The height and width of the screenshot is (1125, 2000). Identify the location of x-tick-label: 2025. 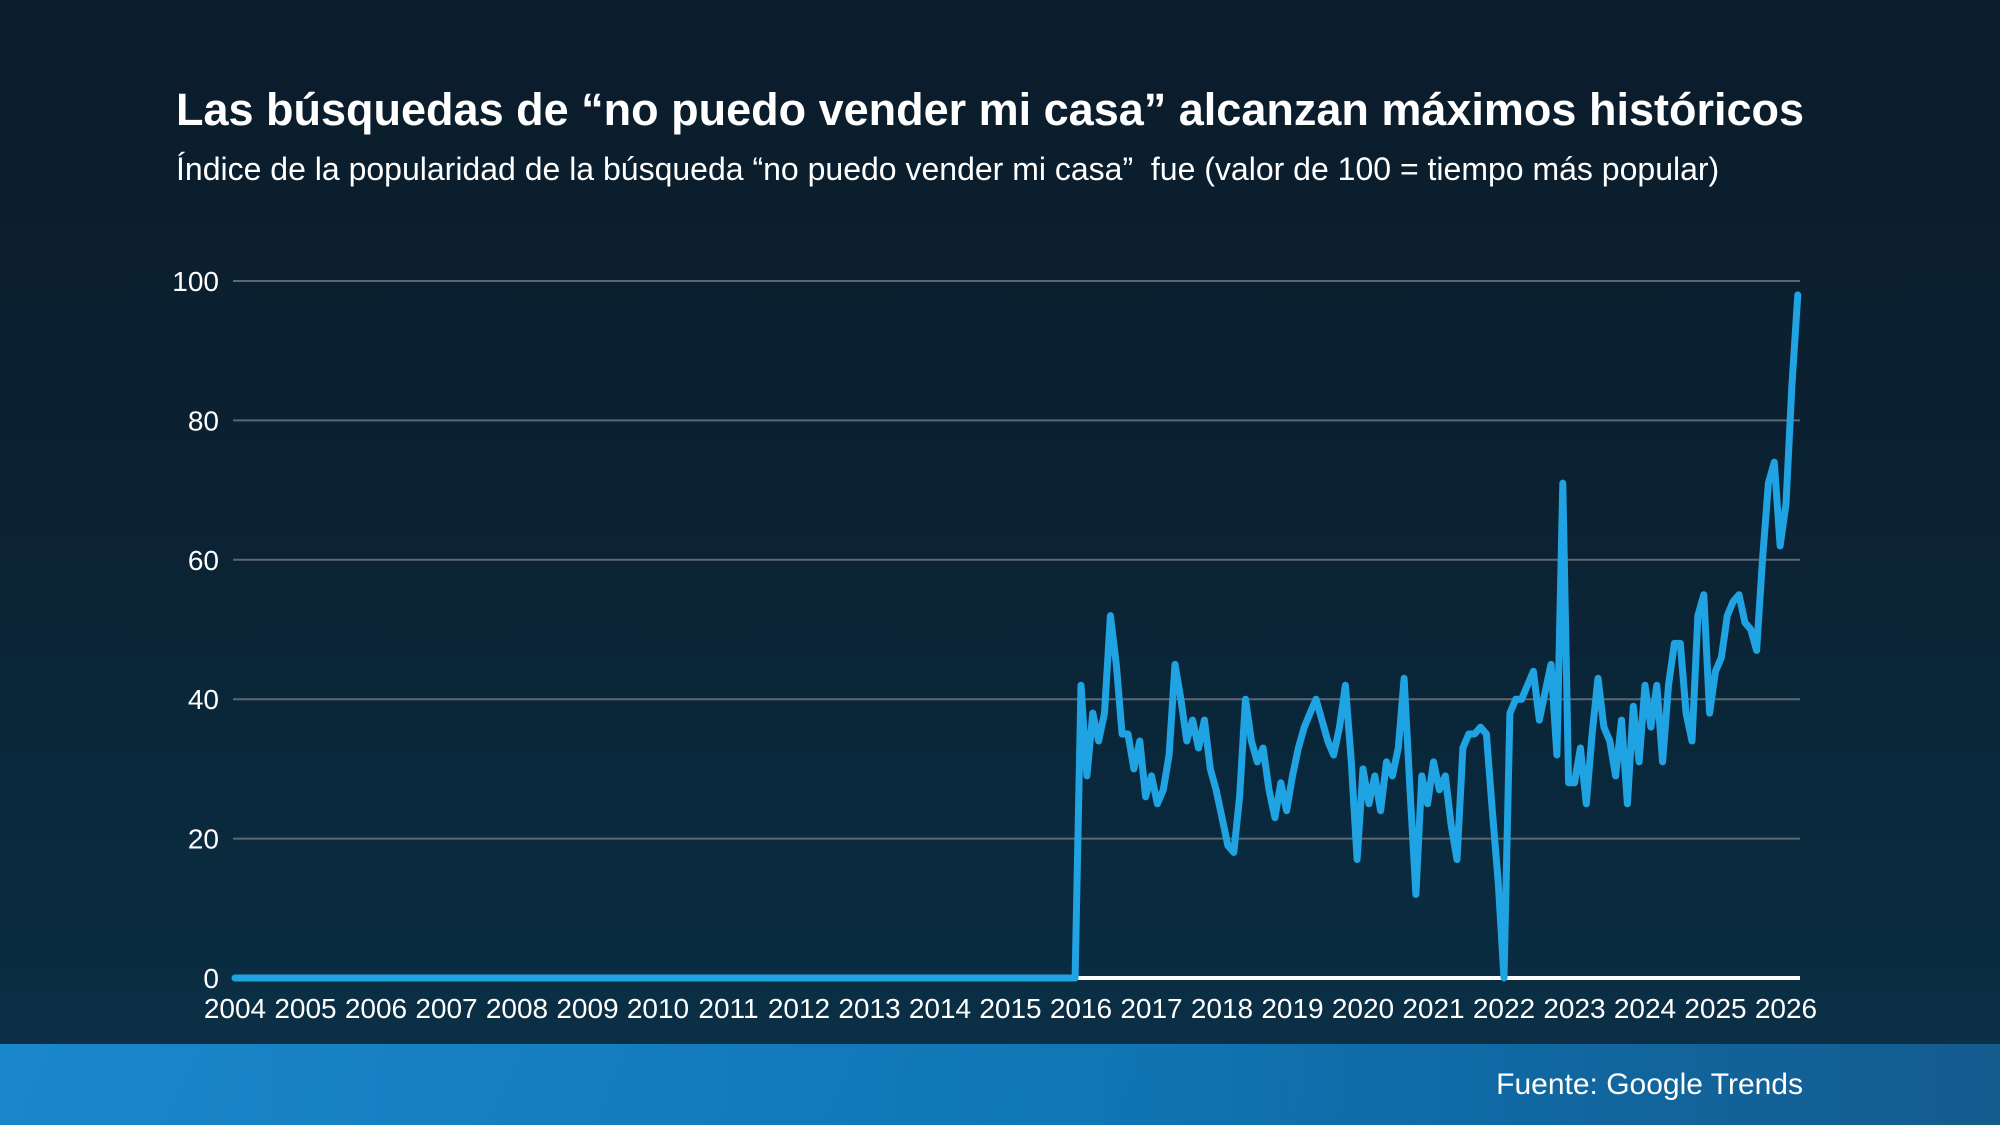
(1715, 1008).